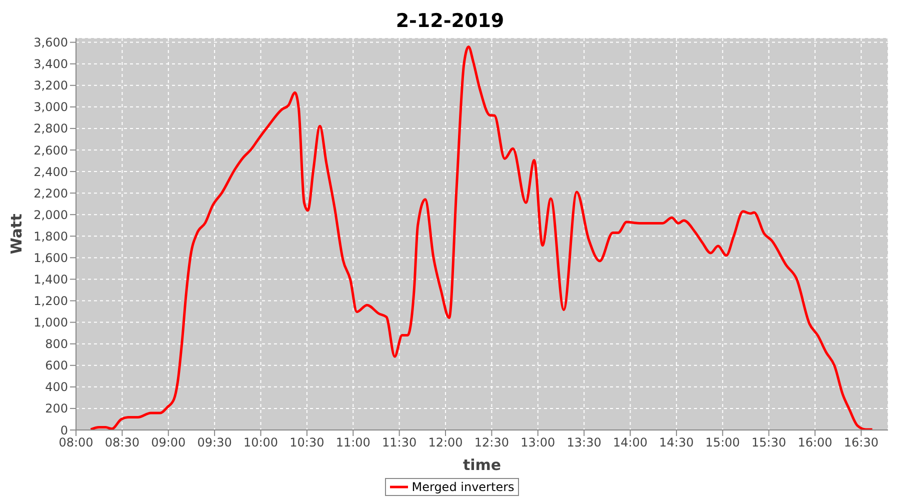  Describe the element at coordinates (51, 107) in the screenshot. I see `y-tick-label: 3,000` at that location.